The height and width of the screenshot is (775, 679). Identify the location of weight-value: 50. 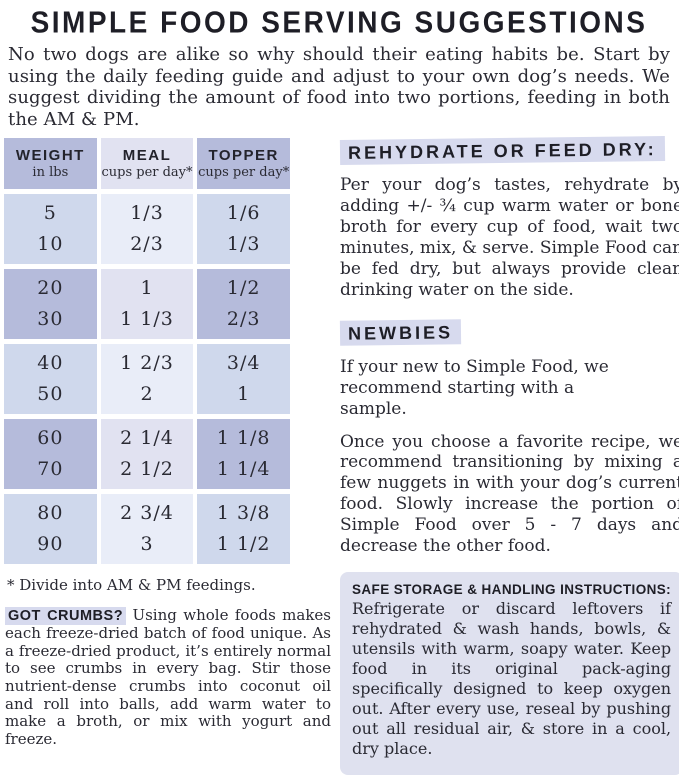
(50, 394).